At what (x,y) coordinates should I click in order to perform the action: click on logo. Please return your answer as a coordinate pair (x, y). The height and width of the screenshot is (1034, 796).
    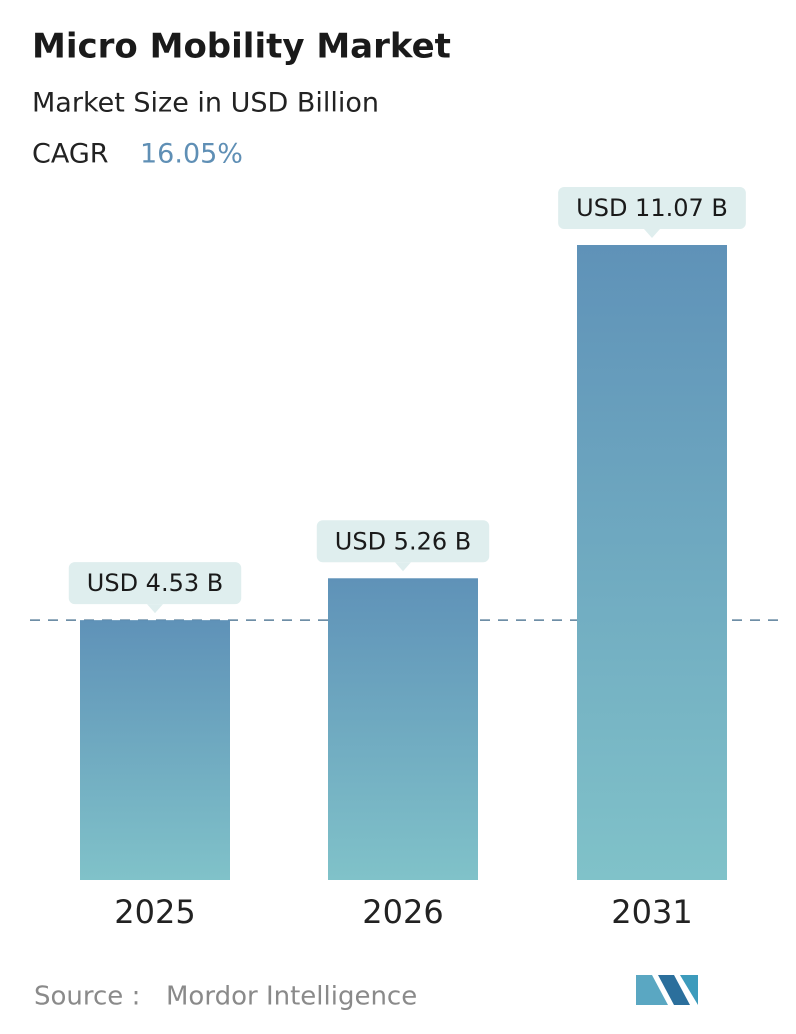
    Looking at the image, I should click on (667, 990).